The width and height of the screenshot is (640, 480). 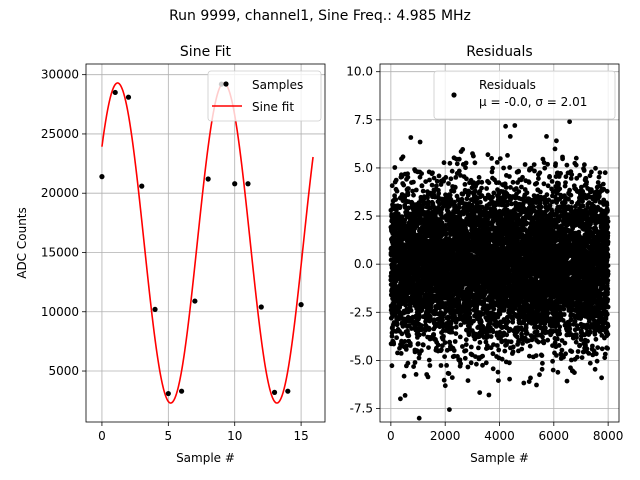 I want to click on x-tick-label: 10, so click(x=234, y=436).